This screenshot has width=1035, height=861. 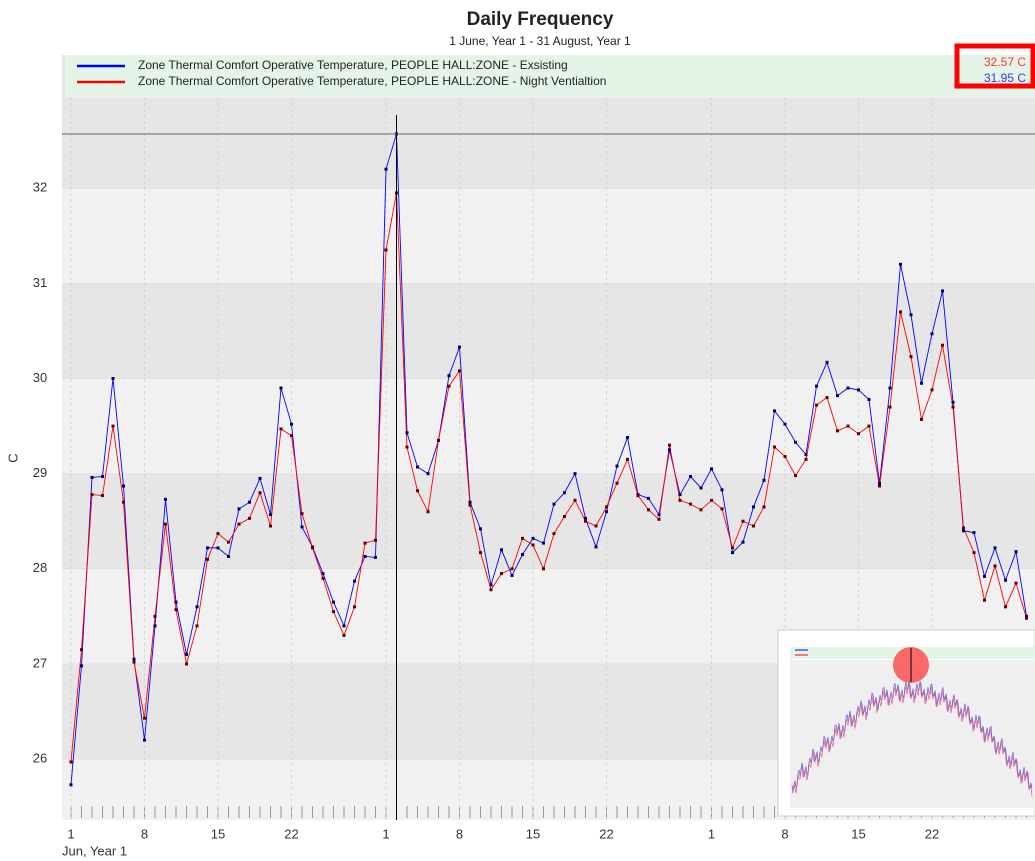 I want to click on readout: 32.57 C 31.95 C, so click(x=994, y=66).